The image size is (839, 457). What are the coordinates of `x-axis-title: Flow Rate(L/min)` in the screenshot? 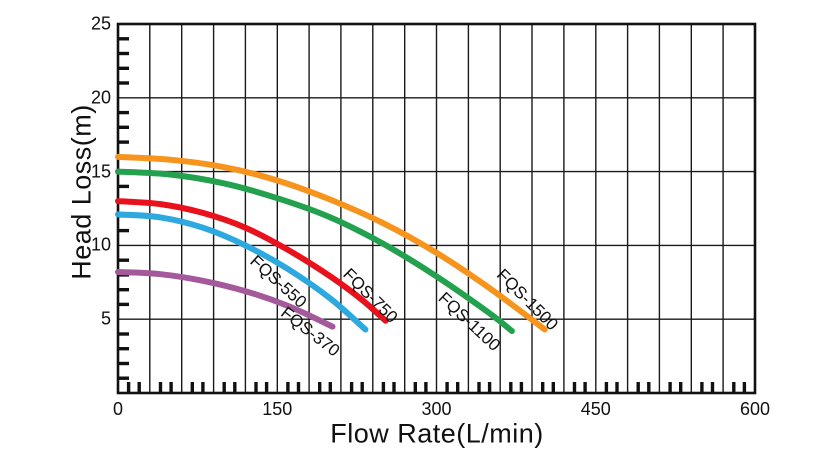 It's located at (437, 433).